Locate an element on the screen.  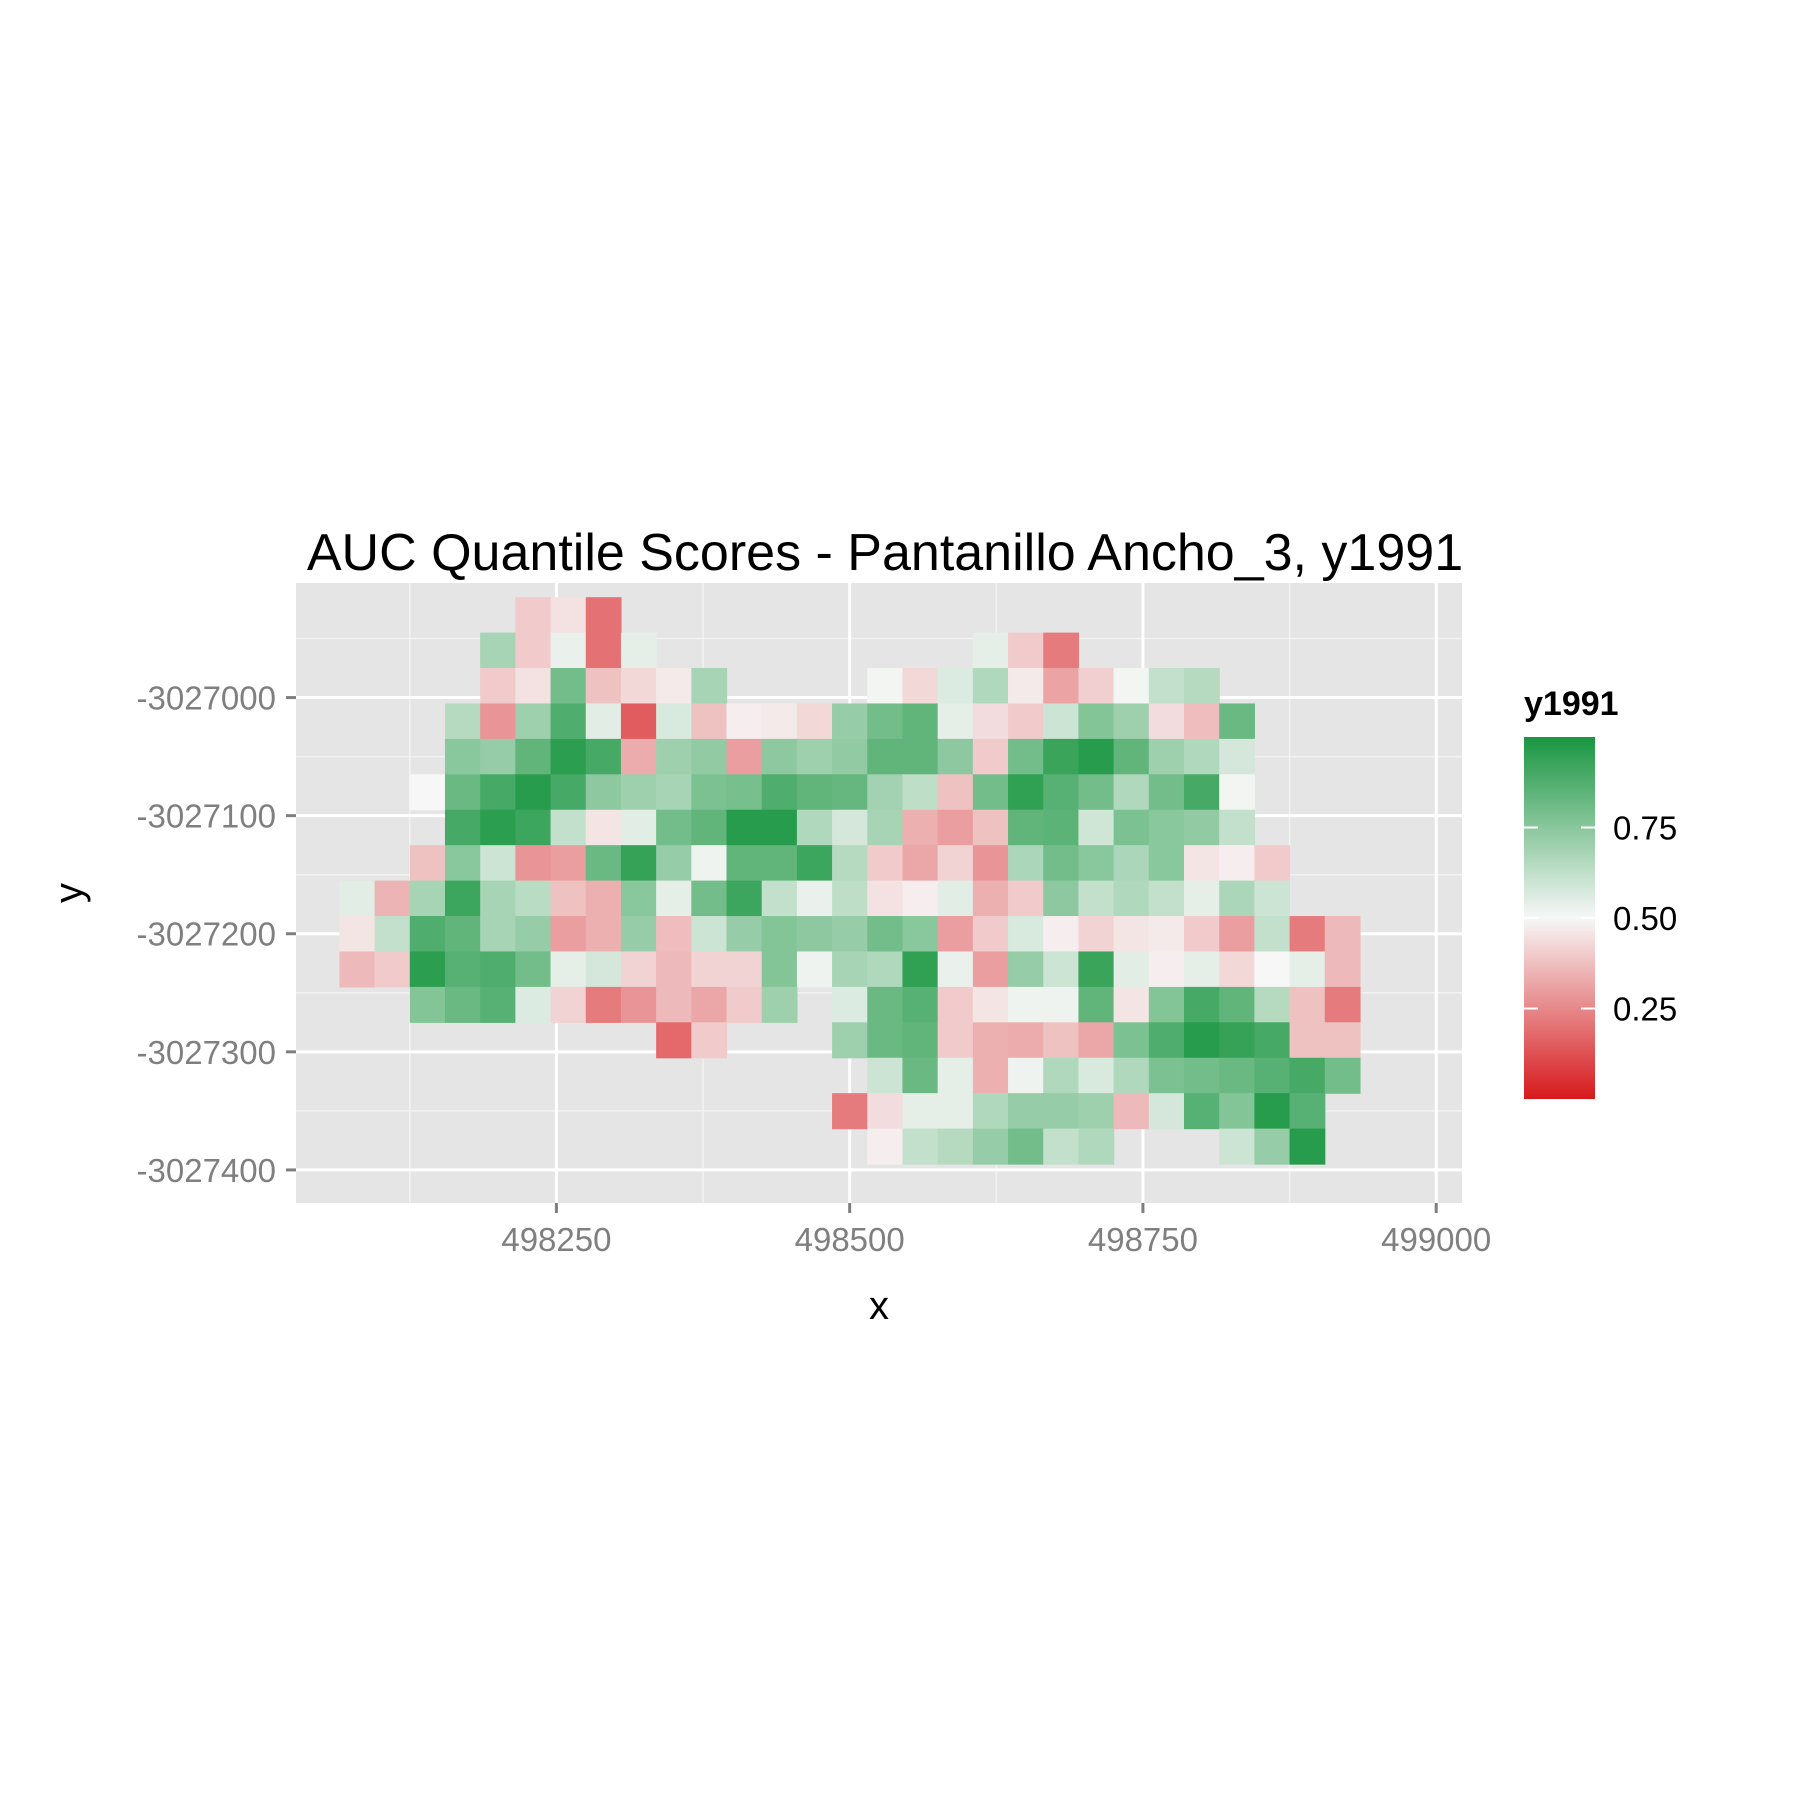
x-tick-label: 499000 is located at coordinates (1436, 1239).